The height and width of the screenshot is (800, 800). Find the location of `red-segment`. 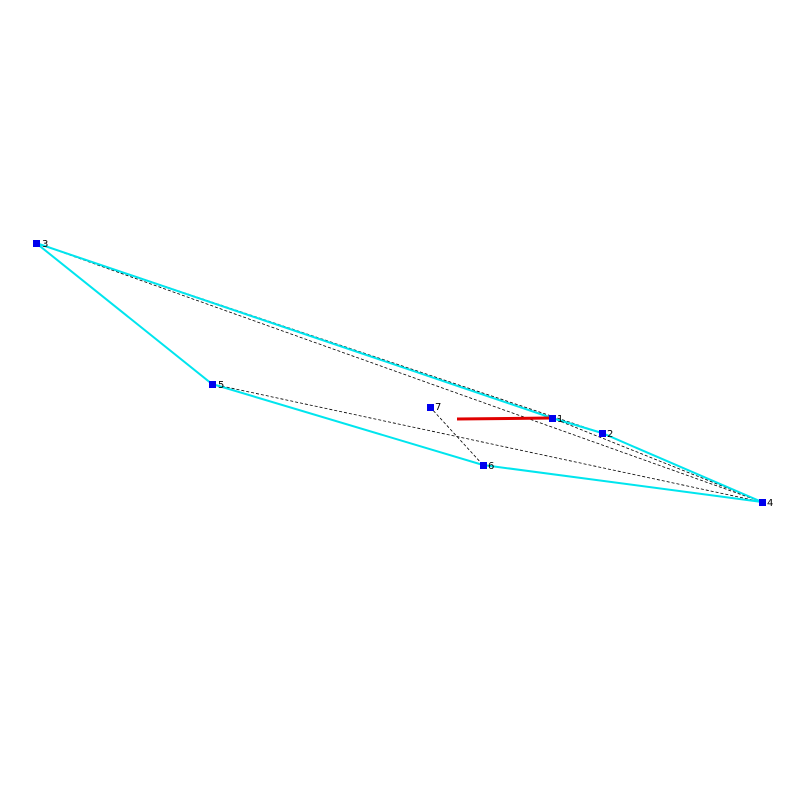

red-segment is located at coordinates (504, 418).